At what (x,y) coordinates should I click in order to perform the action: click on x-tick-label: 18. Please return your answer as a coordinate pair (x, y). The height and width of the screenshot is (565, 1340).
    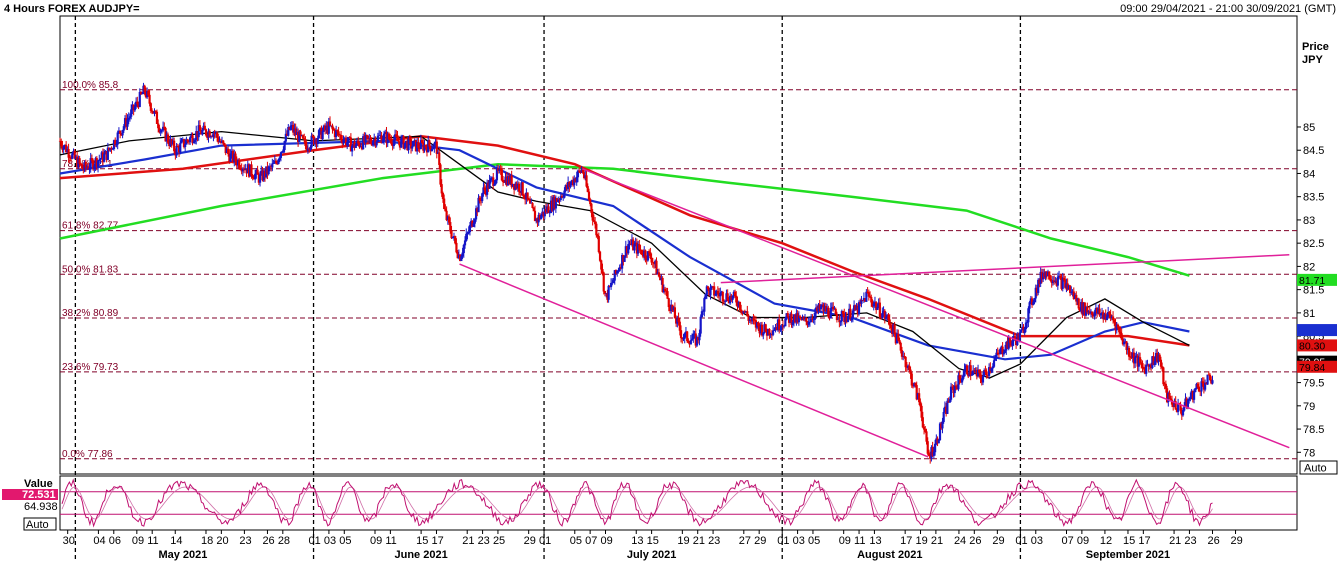
    Looking at the image, I should click on (207, 541).